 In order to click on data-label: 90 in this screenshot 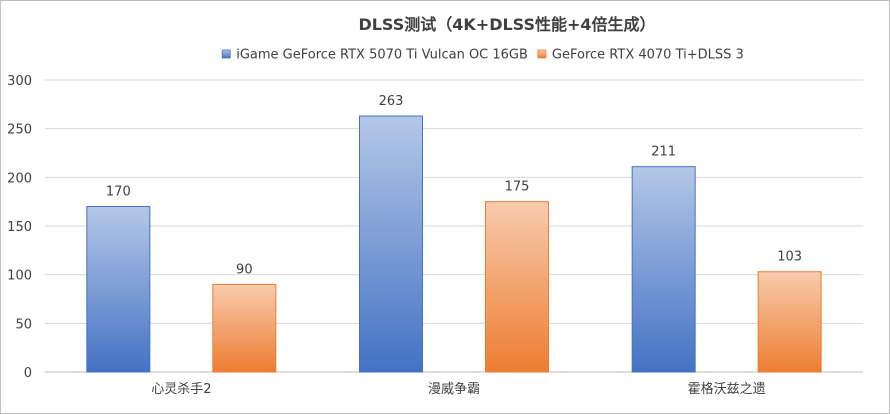, I will do `click(244, 269)`.